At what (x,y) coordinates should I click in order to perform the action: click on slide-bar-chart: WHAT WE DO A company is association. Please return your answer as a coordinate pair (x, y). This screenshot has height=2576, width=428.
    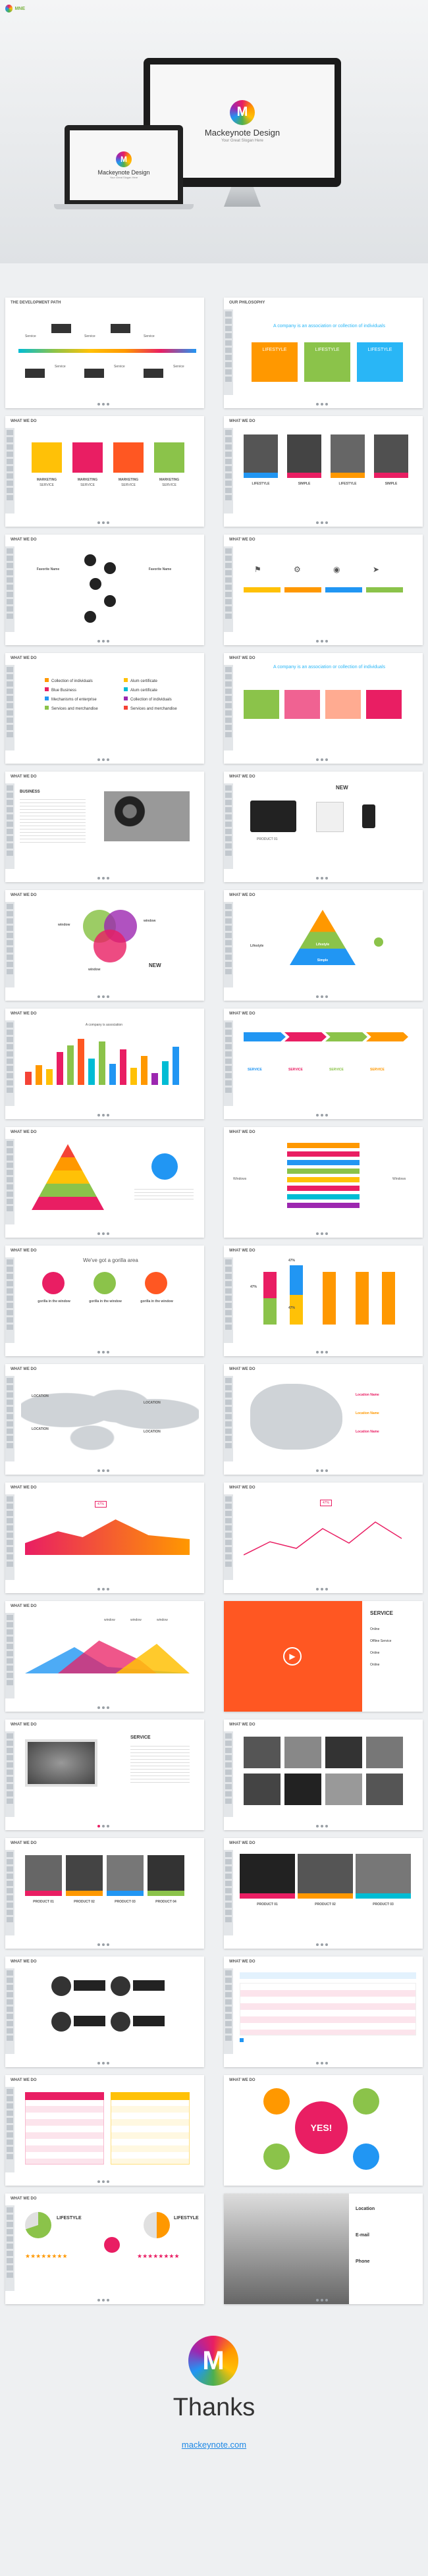
    Looking at the image, I should click on (104, 1064).